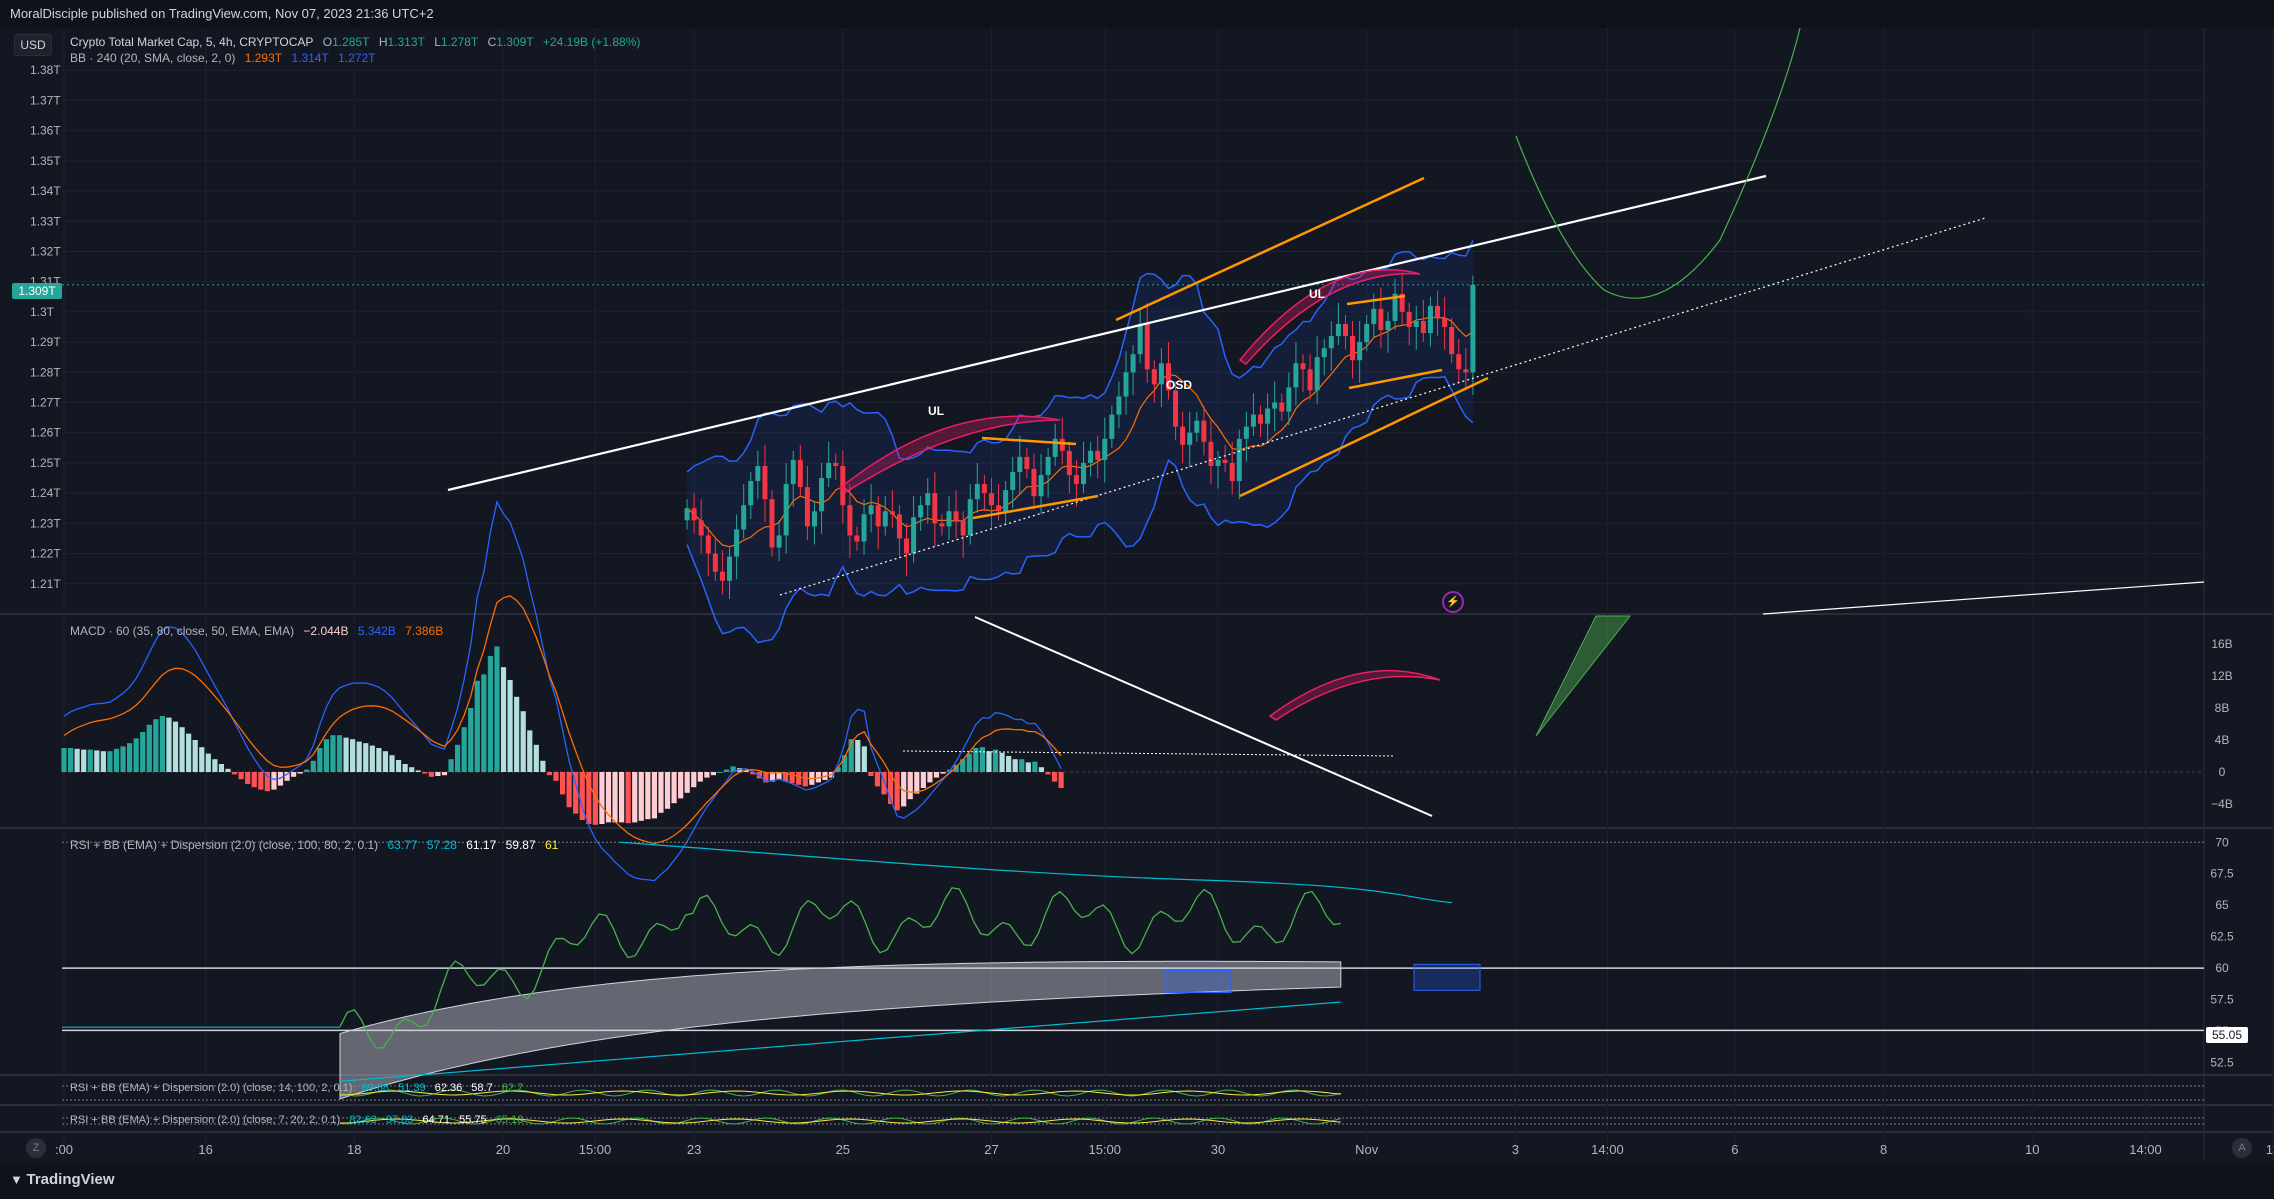  I want to click on rsi-level-badge: 55.05, so click(2227, 1035).